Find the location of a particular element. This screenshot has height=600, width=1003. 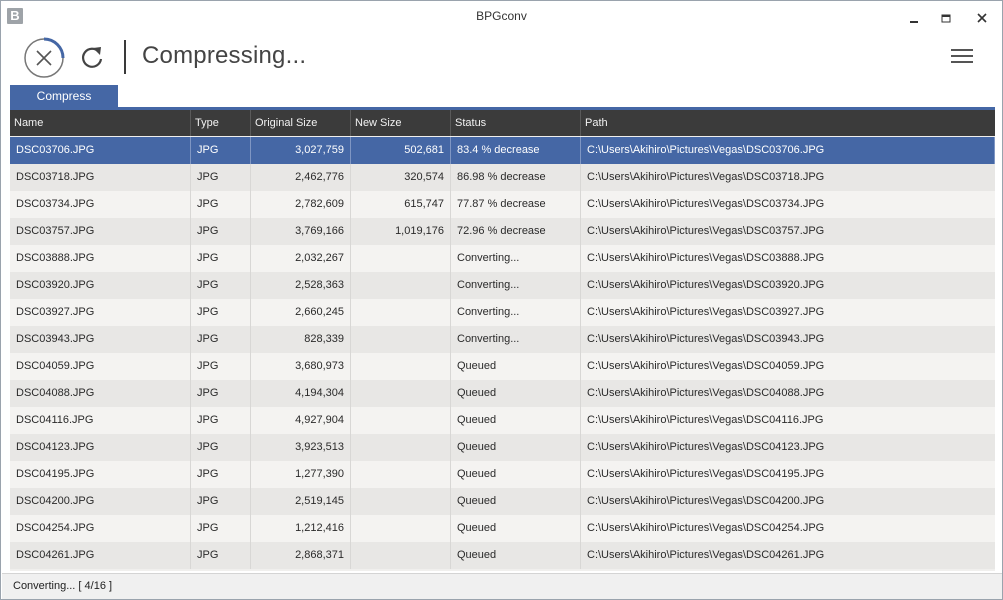

cell-original-size: 2,782,609 is located at coordinates (301, 204).